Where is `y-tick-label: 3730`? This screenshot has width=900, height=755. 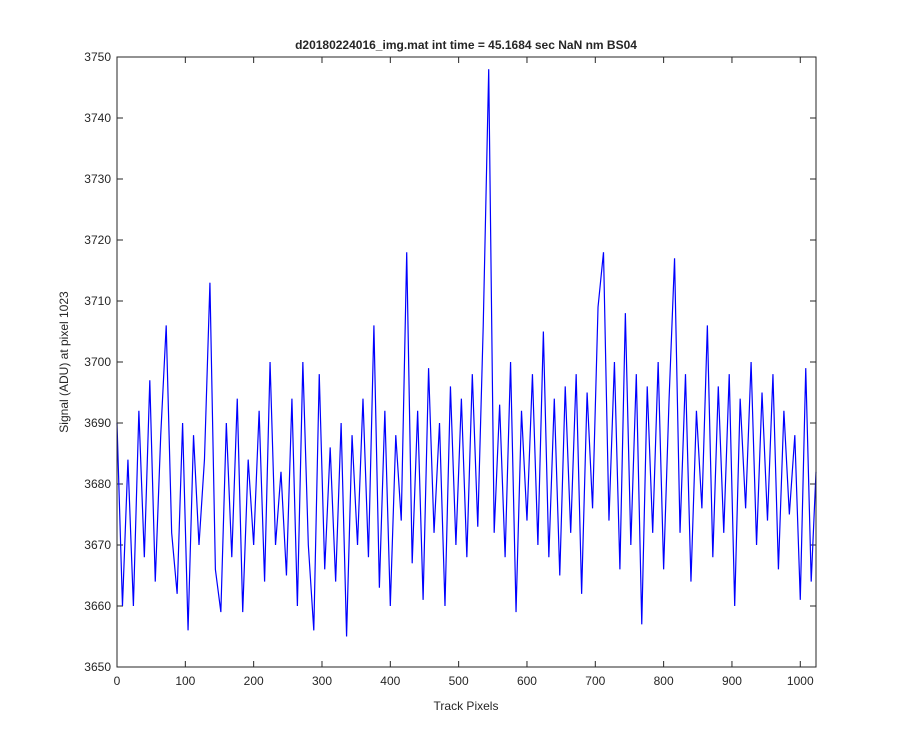 y-tick-label: 3730 is located at coordinates (97, 179).